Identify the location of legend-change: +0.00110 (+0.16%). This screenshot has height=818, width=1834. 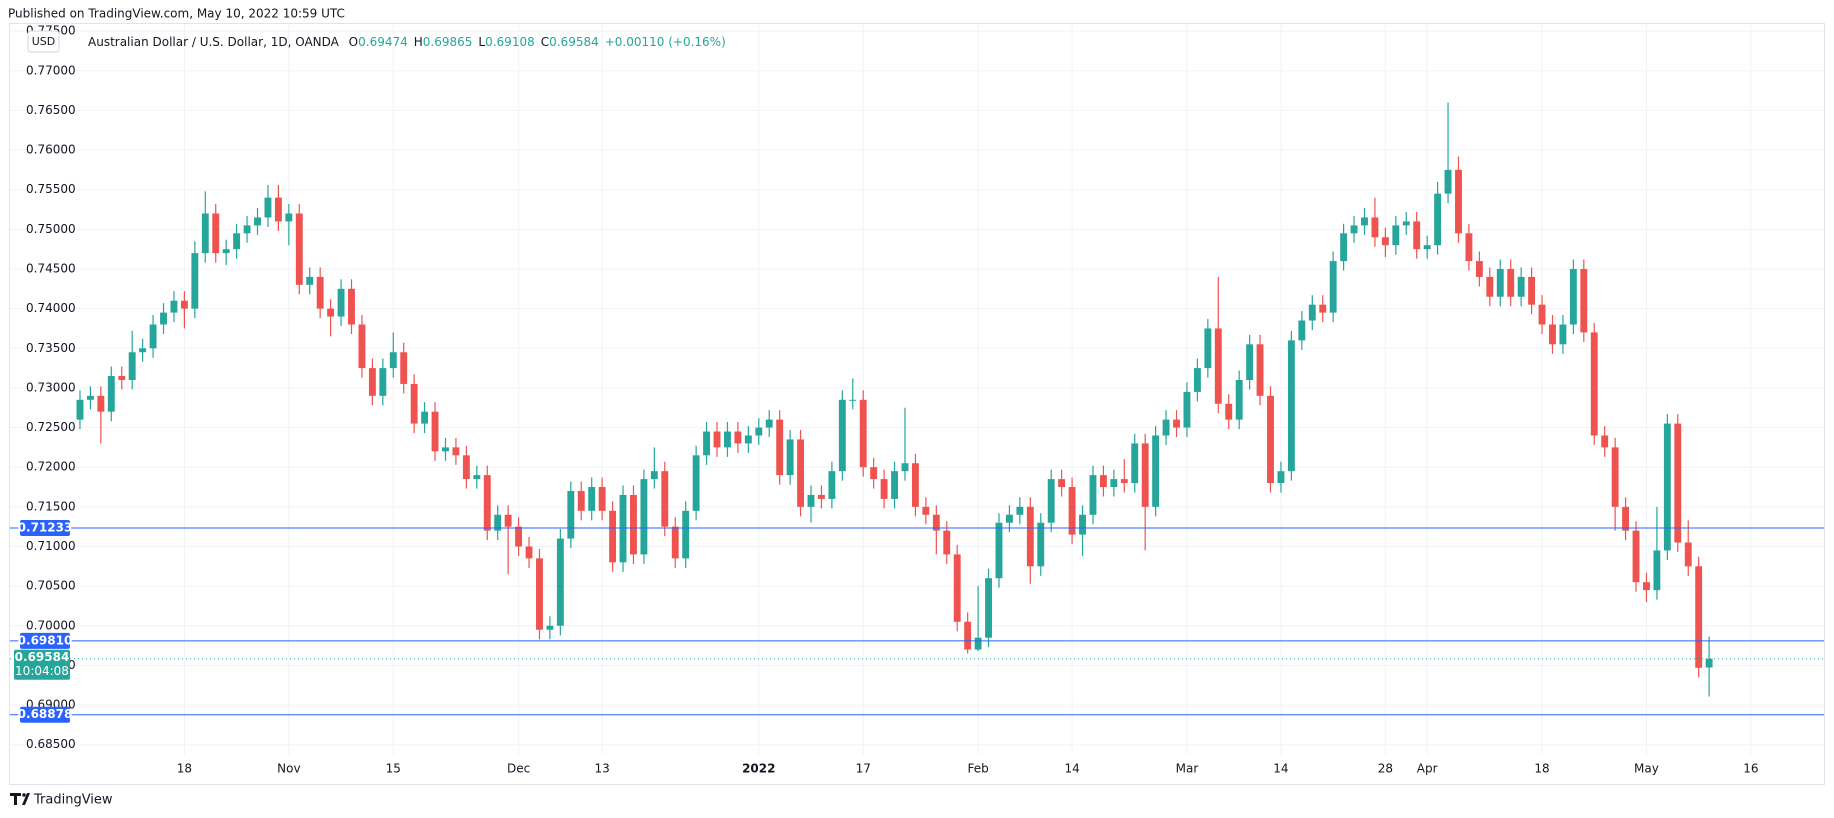
(665, 42).